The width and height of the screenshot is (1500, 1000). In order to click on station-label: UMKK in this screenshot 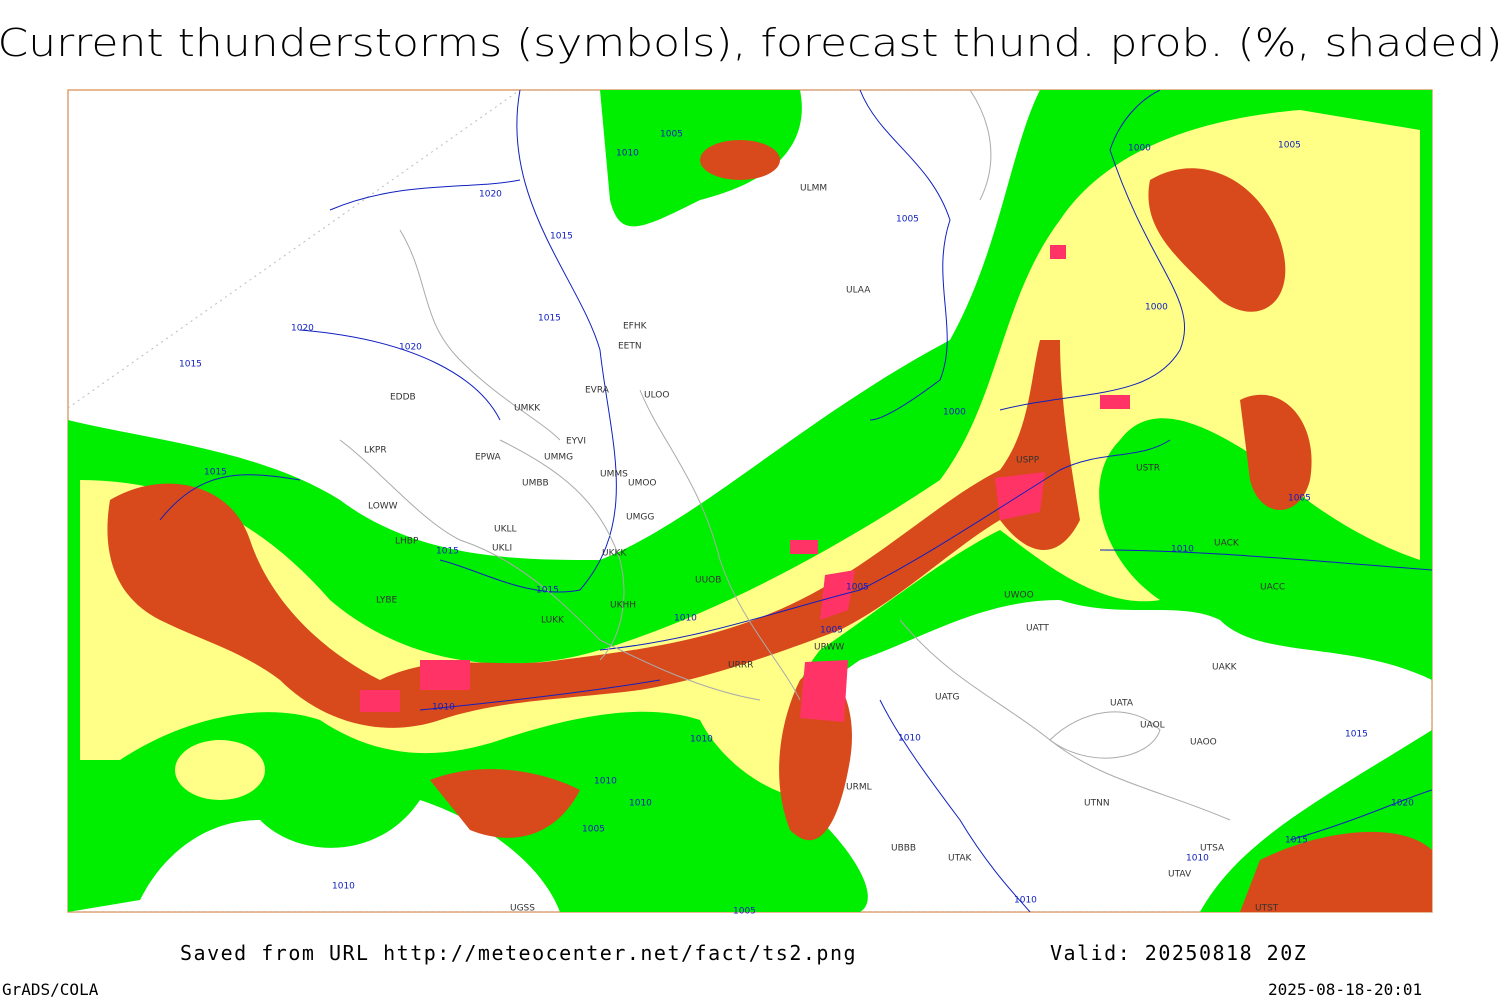, I will do `click(527, 409)`.